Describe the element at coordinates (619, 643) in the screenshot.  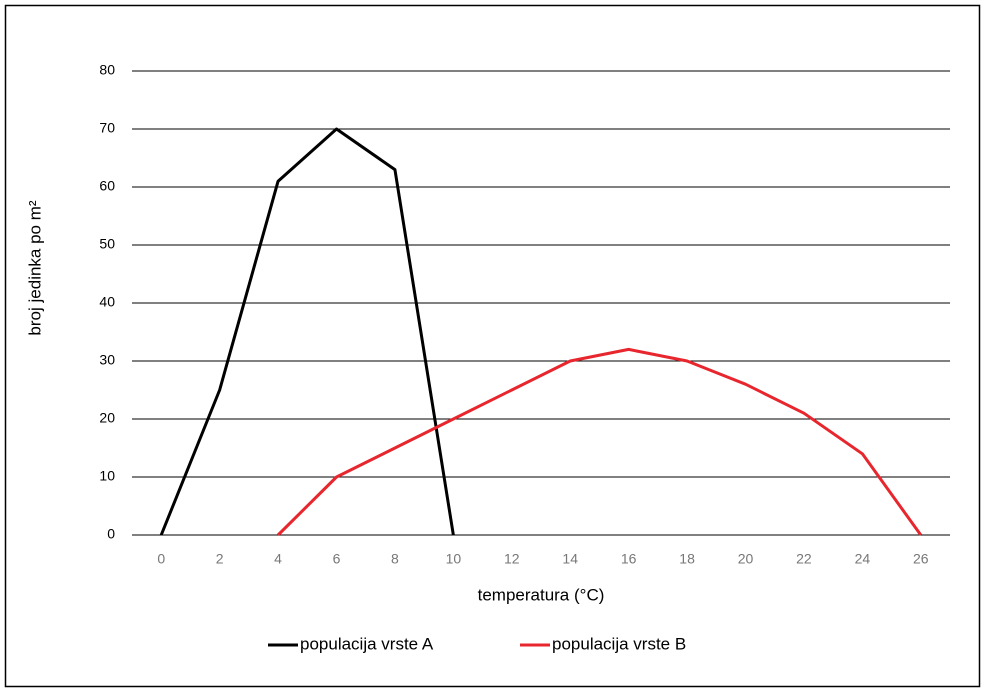
I see `legend-label: populacija vrste B` at that location.